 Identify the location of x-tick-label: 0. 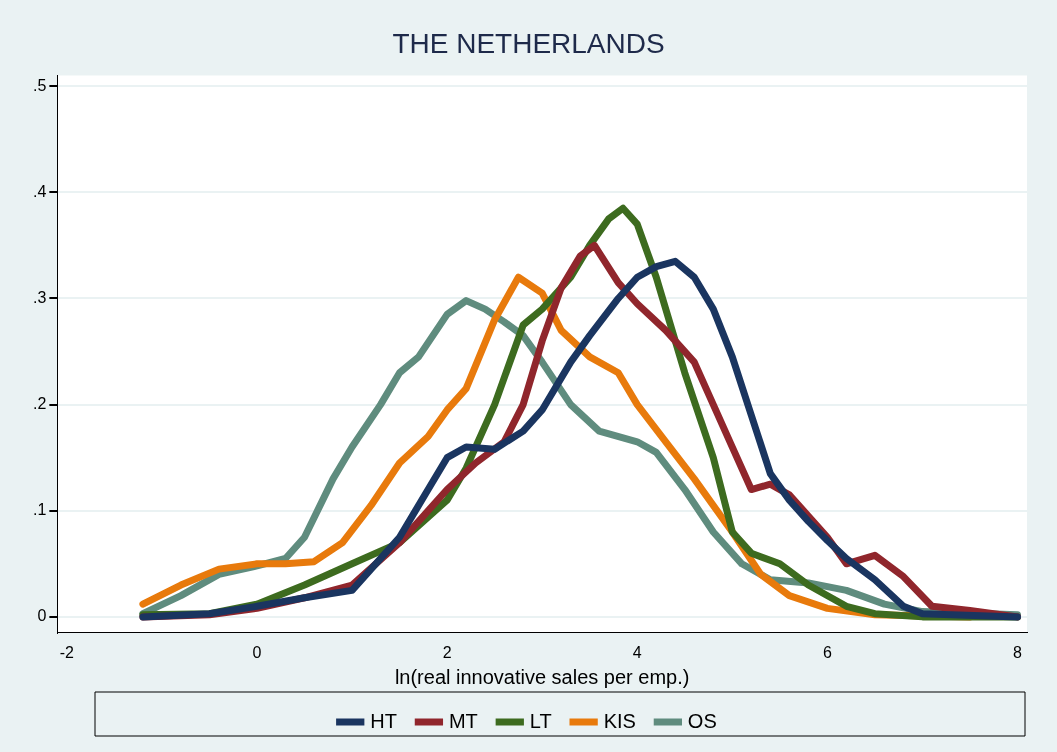
(257, 652).